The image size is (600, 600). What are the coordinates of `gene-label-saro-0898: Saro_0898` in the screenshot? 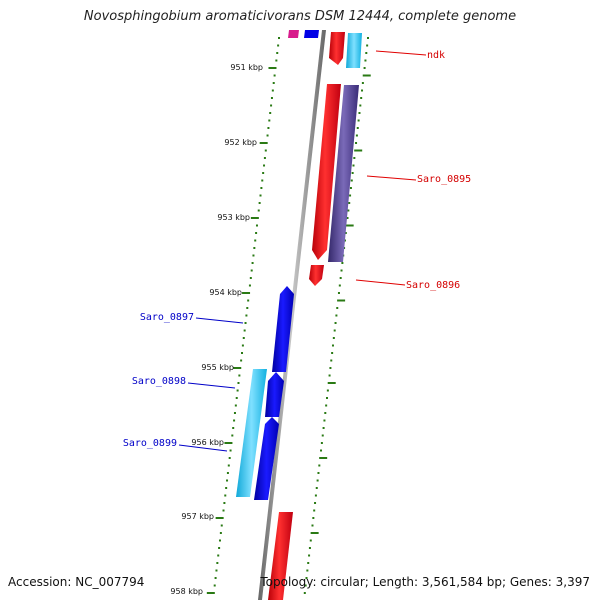 It's located at (159, 381).